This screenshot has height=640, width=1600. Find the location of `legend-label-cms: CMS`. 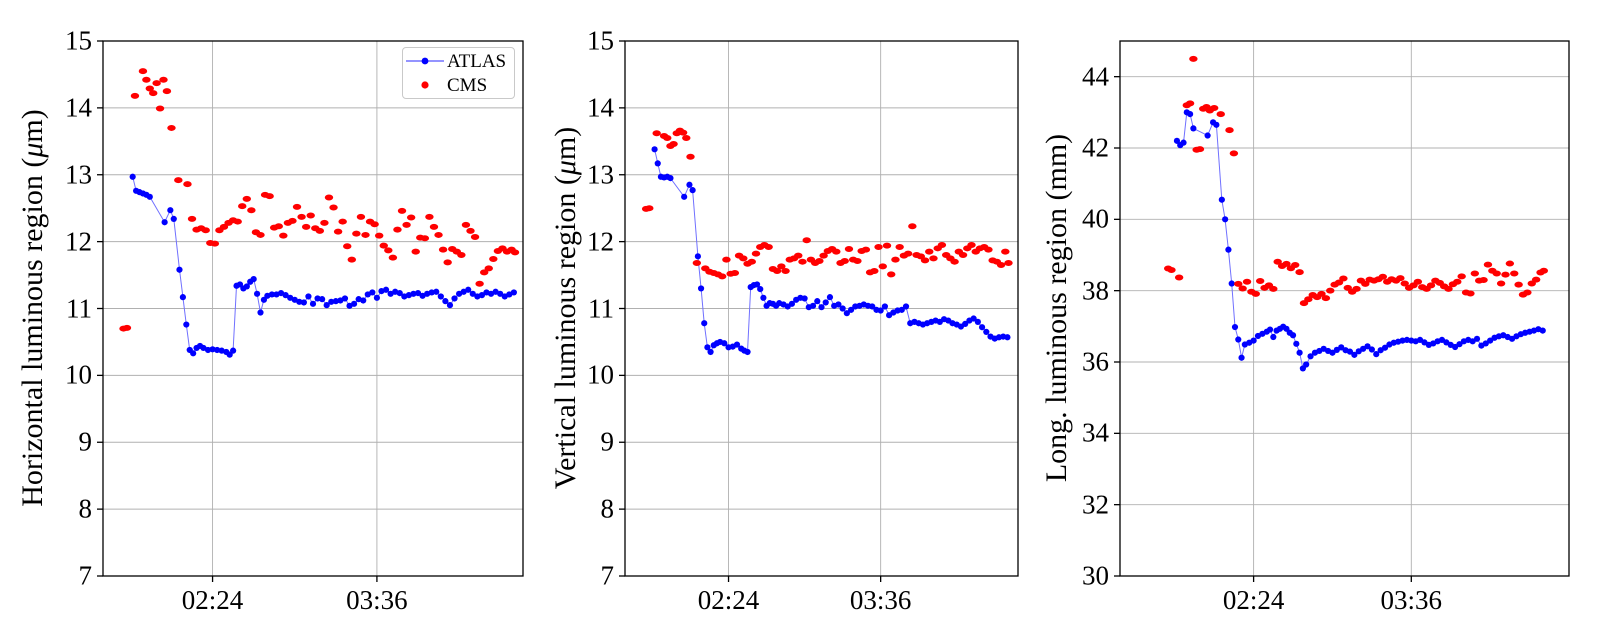

legend-label-cms: CMS is located at coordinates (467, 85).